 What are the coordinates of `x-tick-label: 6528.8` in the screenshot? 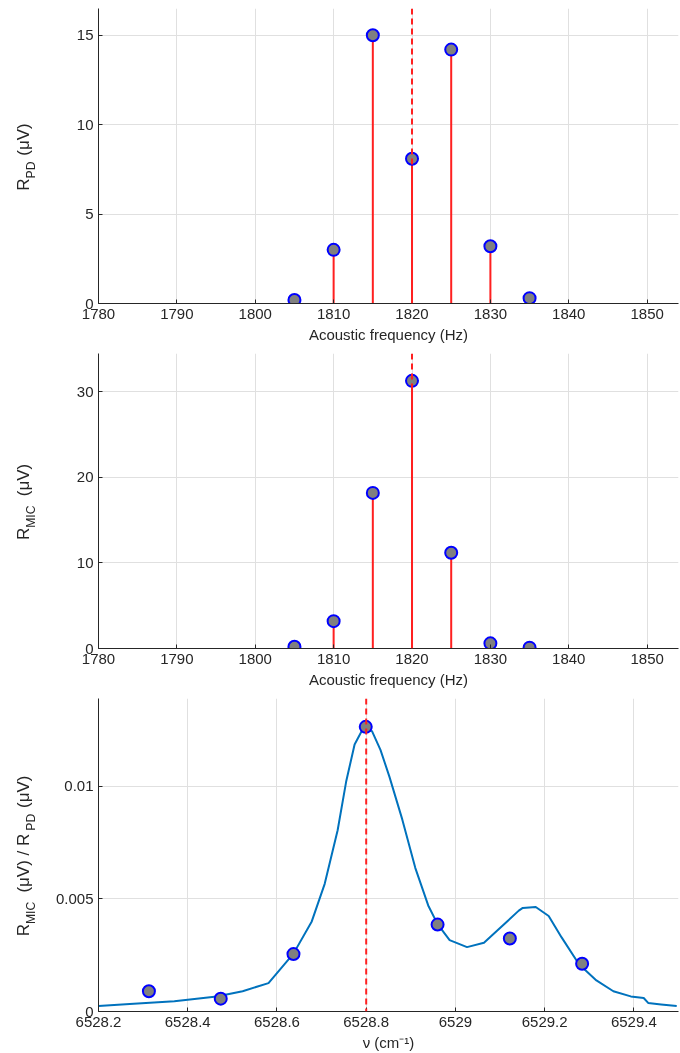 It's located at (366, 1021).